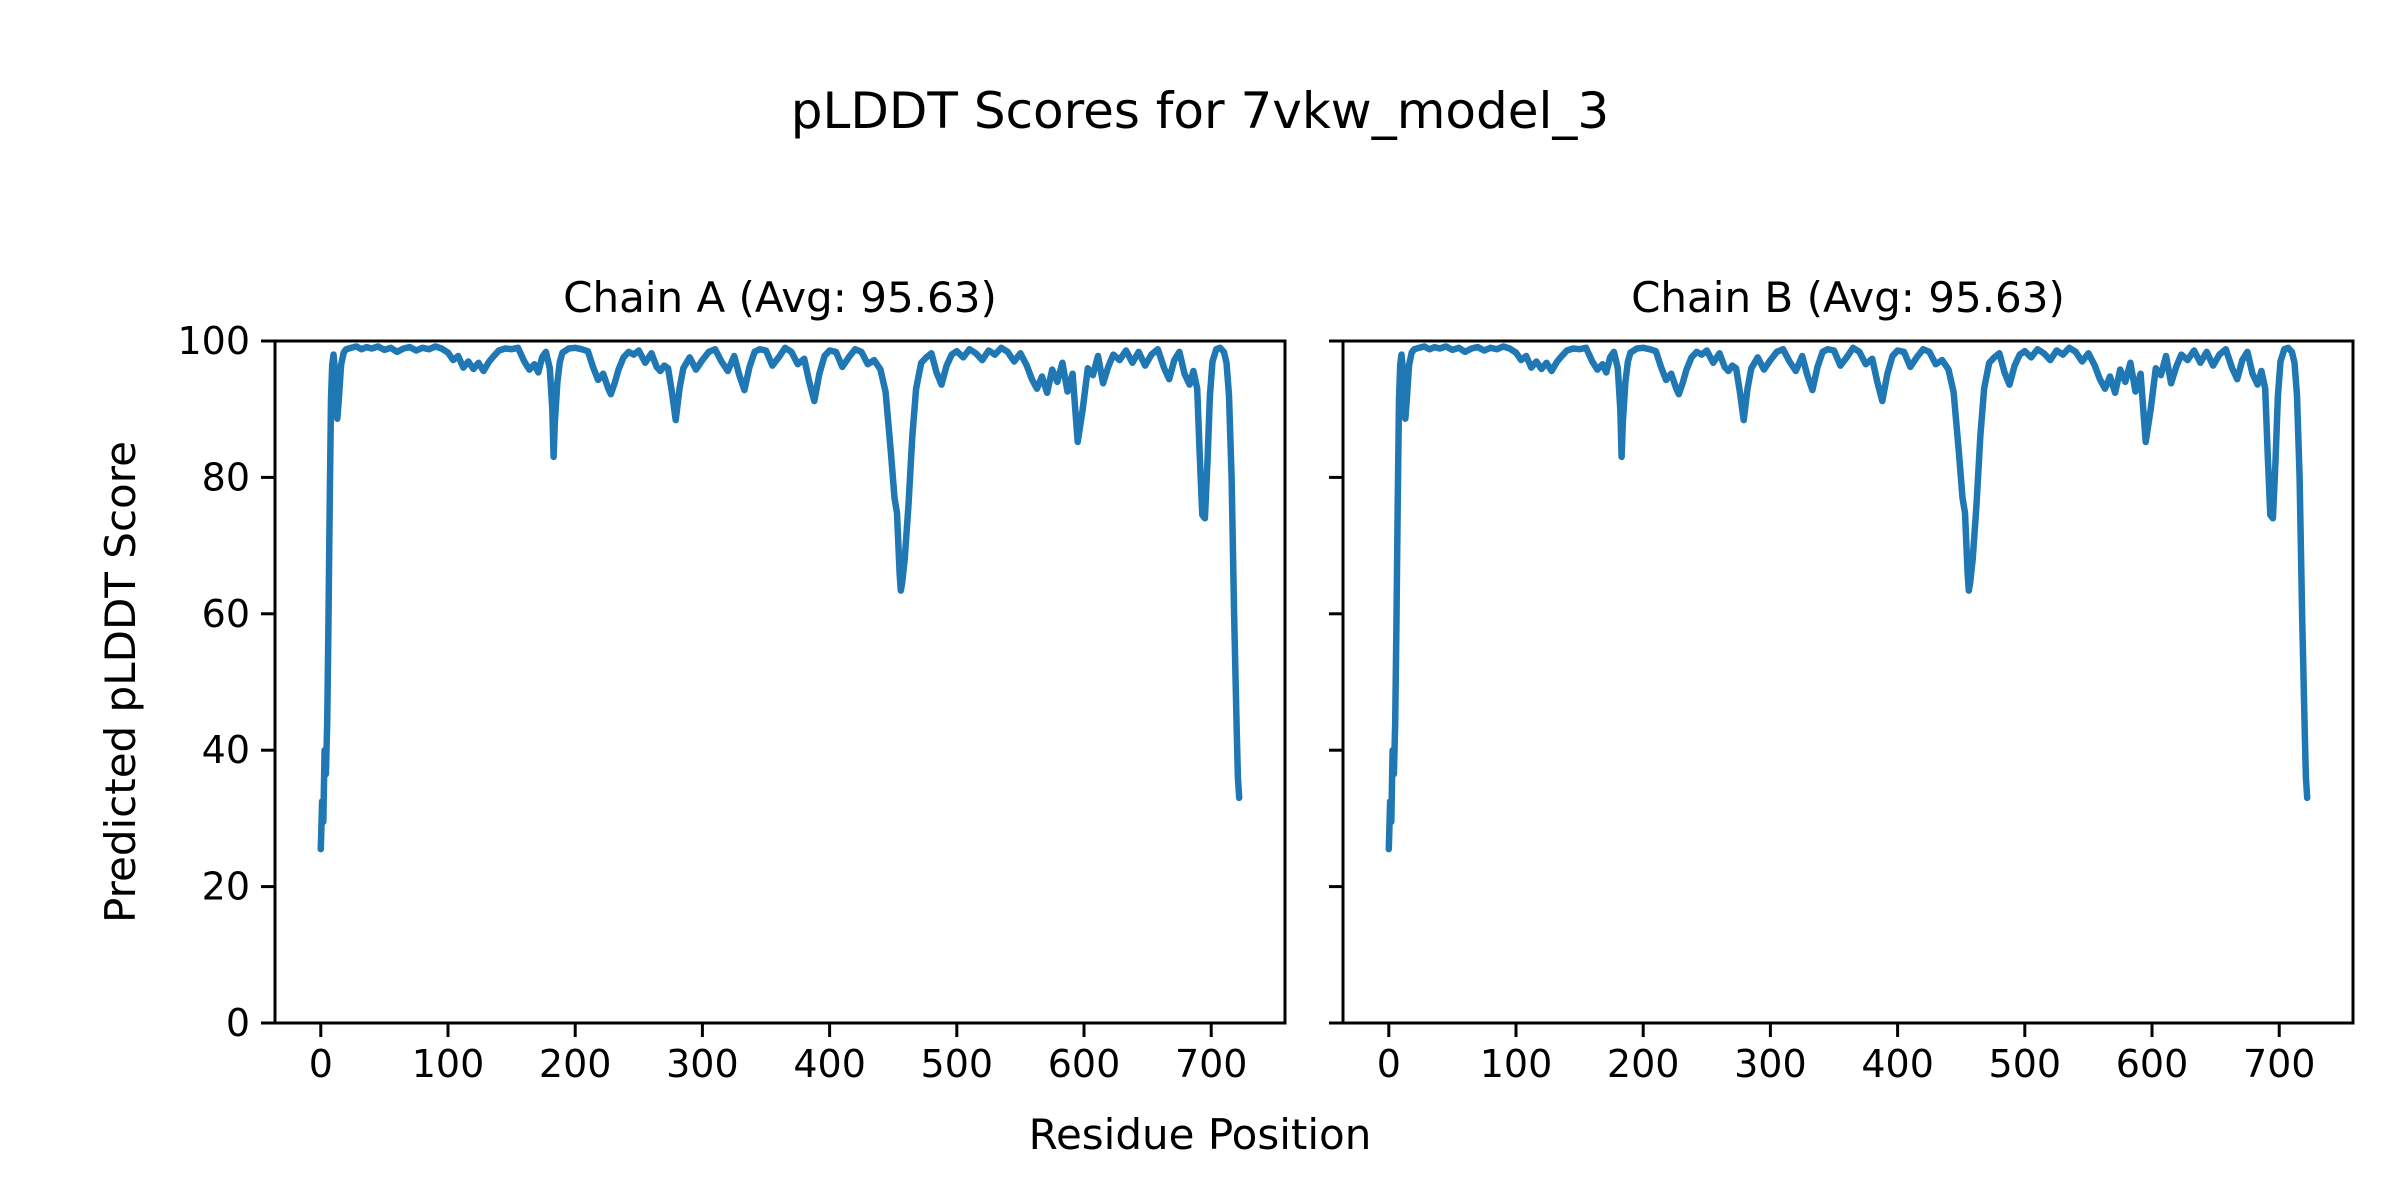 This screenshot has width=2400, height=1200. I want to click on y-tick-label: 20, so click(226, 887).